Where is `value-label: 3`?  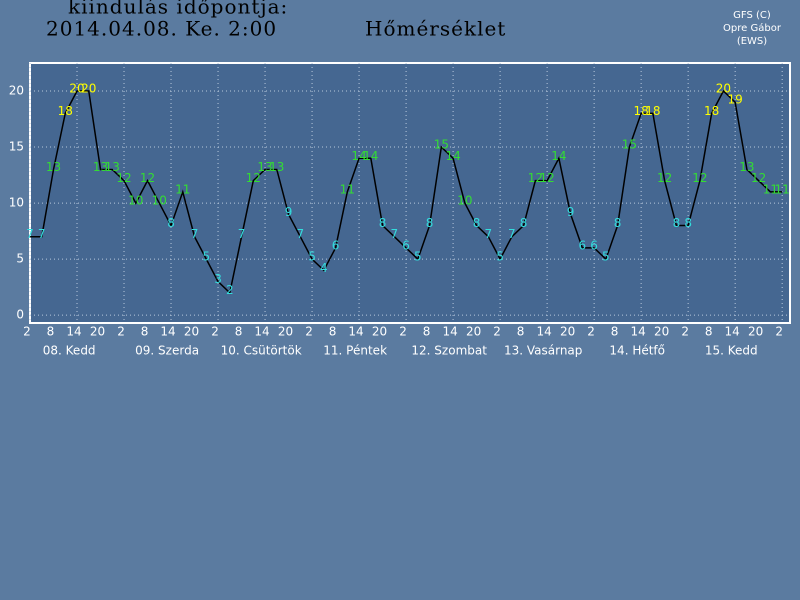 value-label: 3 is located at coordinates (218, 279).